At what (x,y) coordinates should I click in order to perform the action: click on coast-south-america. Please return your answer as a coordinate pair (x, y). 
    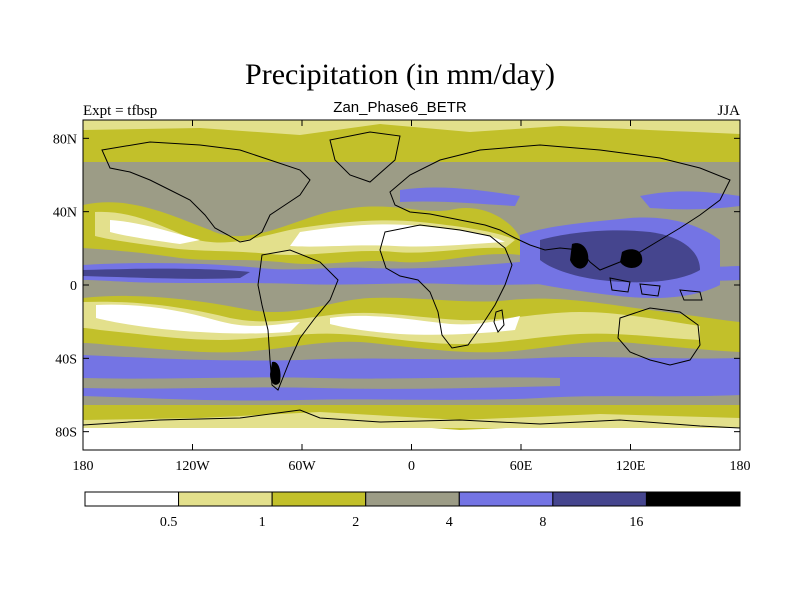
    Looking at the image, I should click on (298, 320).